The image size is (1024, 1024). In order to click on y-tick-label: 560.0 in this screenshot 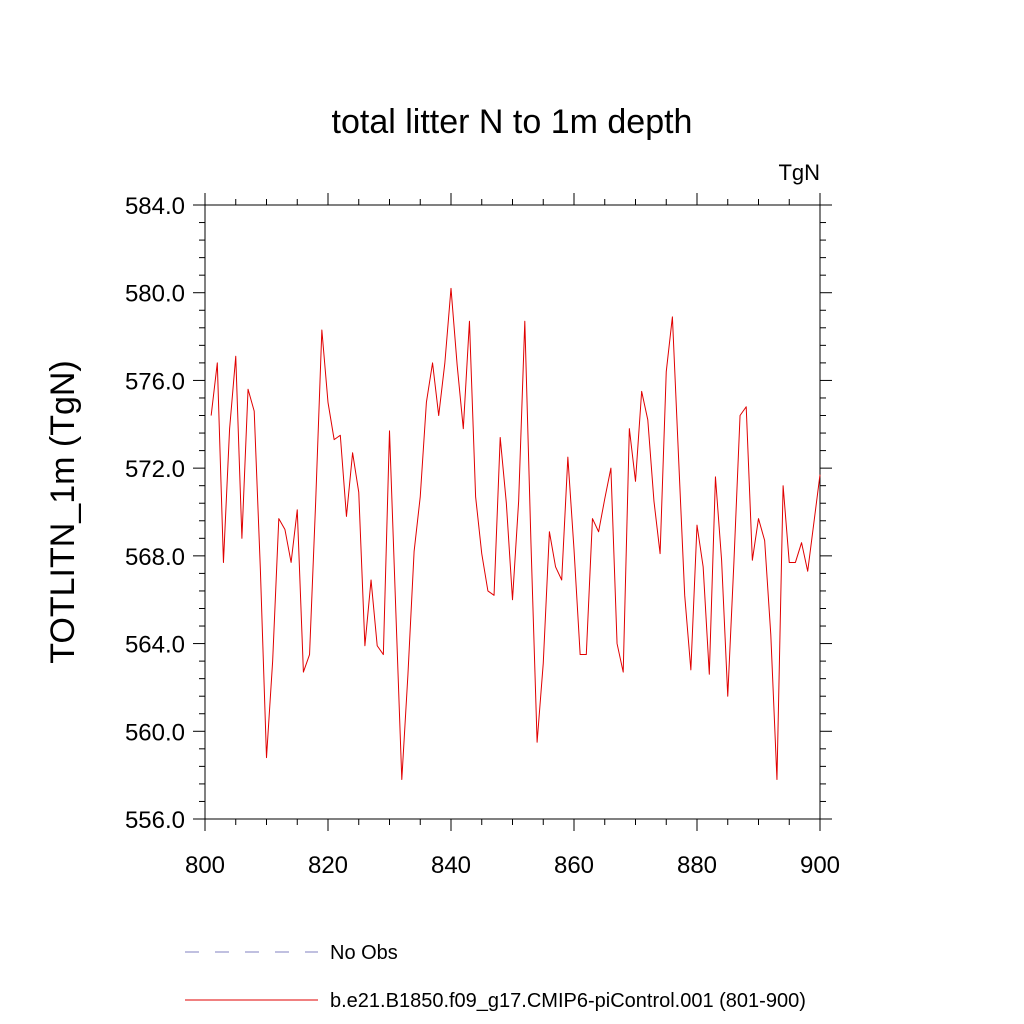, I will do `click(155, 732)`.